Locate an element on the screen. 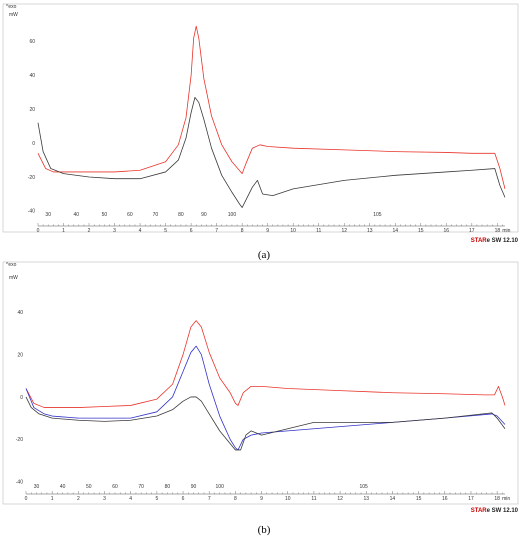 Image resolution: width=529 pixels, height=550 pixels. panel-caption: (a) is located at coordinates (264, 255).